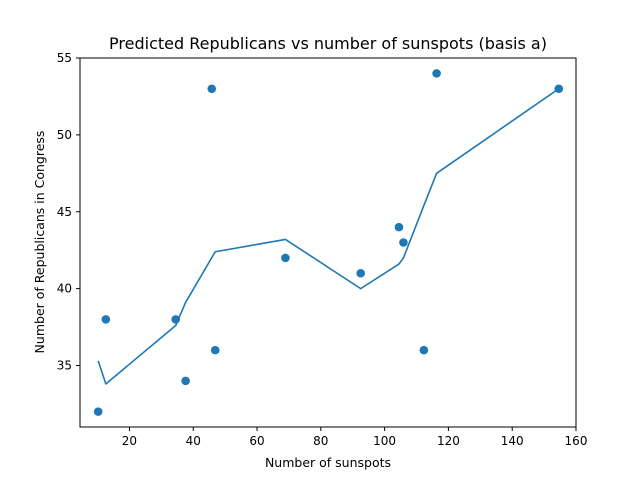 The image size is (640, 480). Describe the element at coordinates (64, 135) in the screenshot. I see `y-tick-label-50: 50` at that location.